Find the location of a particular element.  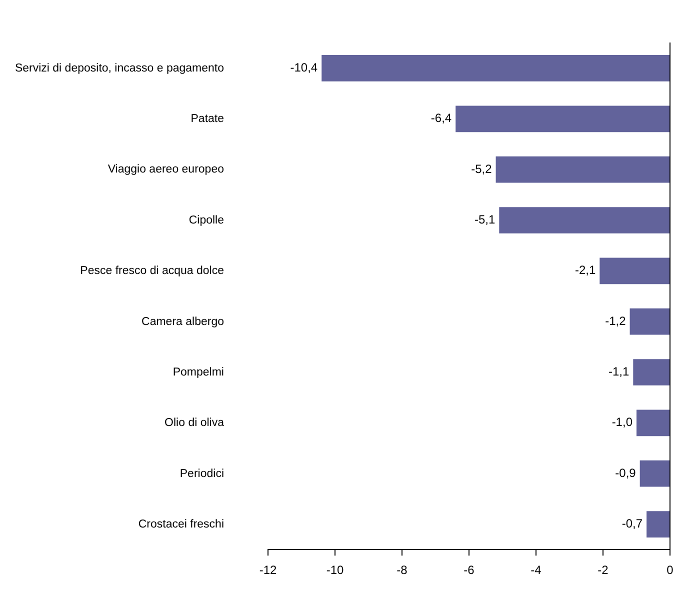

x-tick-label: -2 is located at coordinates (603, 570).